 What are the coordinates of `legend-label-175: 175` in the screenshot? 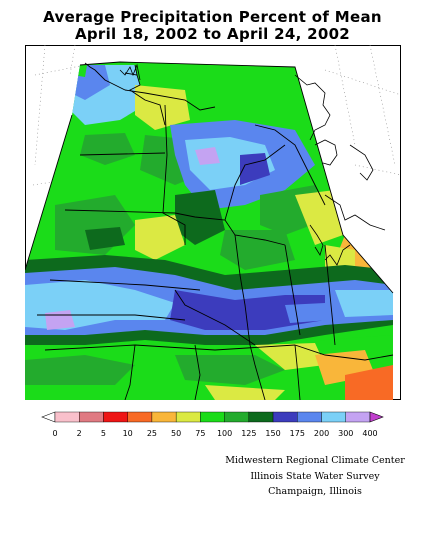 It's located at (297, 433).